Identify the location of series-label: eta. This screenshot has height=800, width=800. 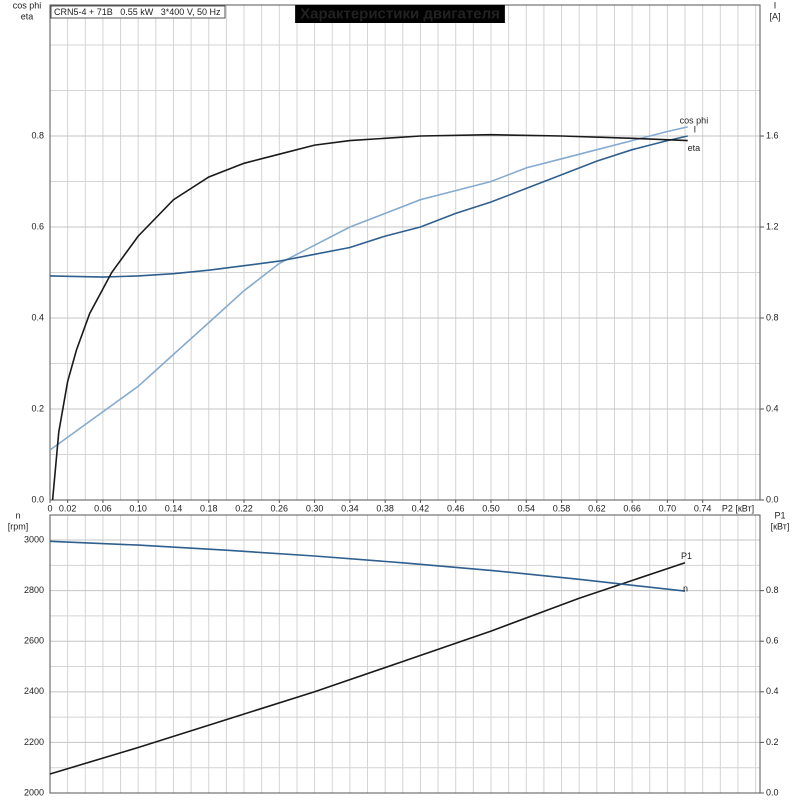
(694, 148).